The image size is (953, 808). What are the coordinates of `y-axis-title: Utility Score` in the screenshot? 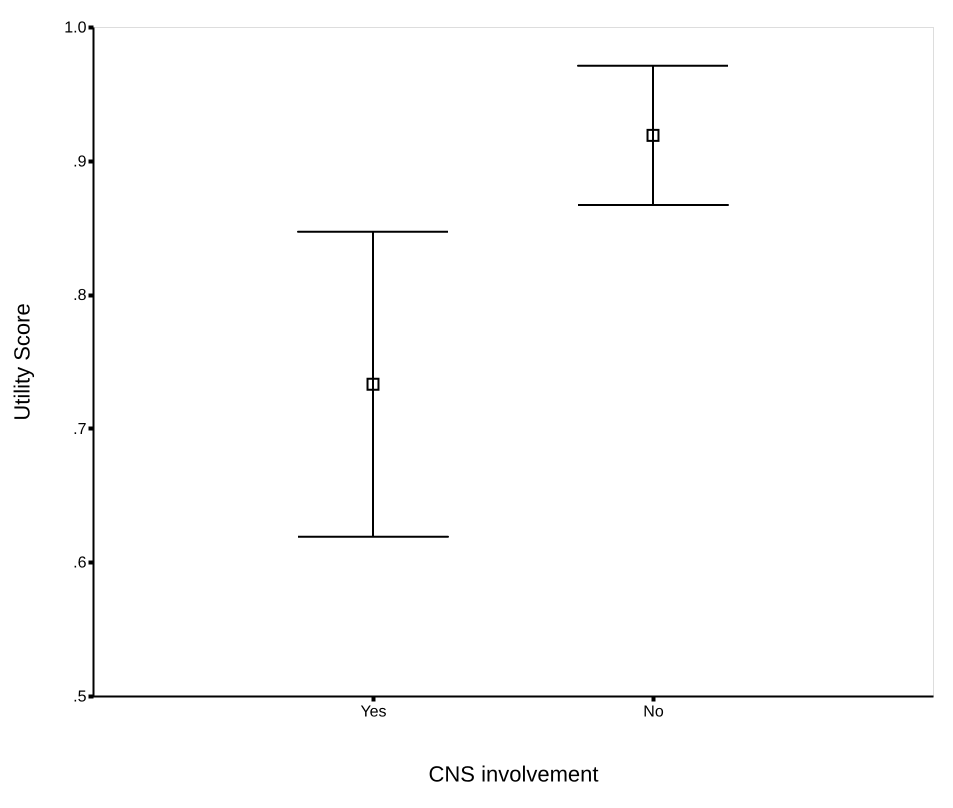 It's located at (21, 362).